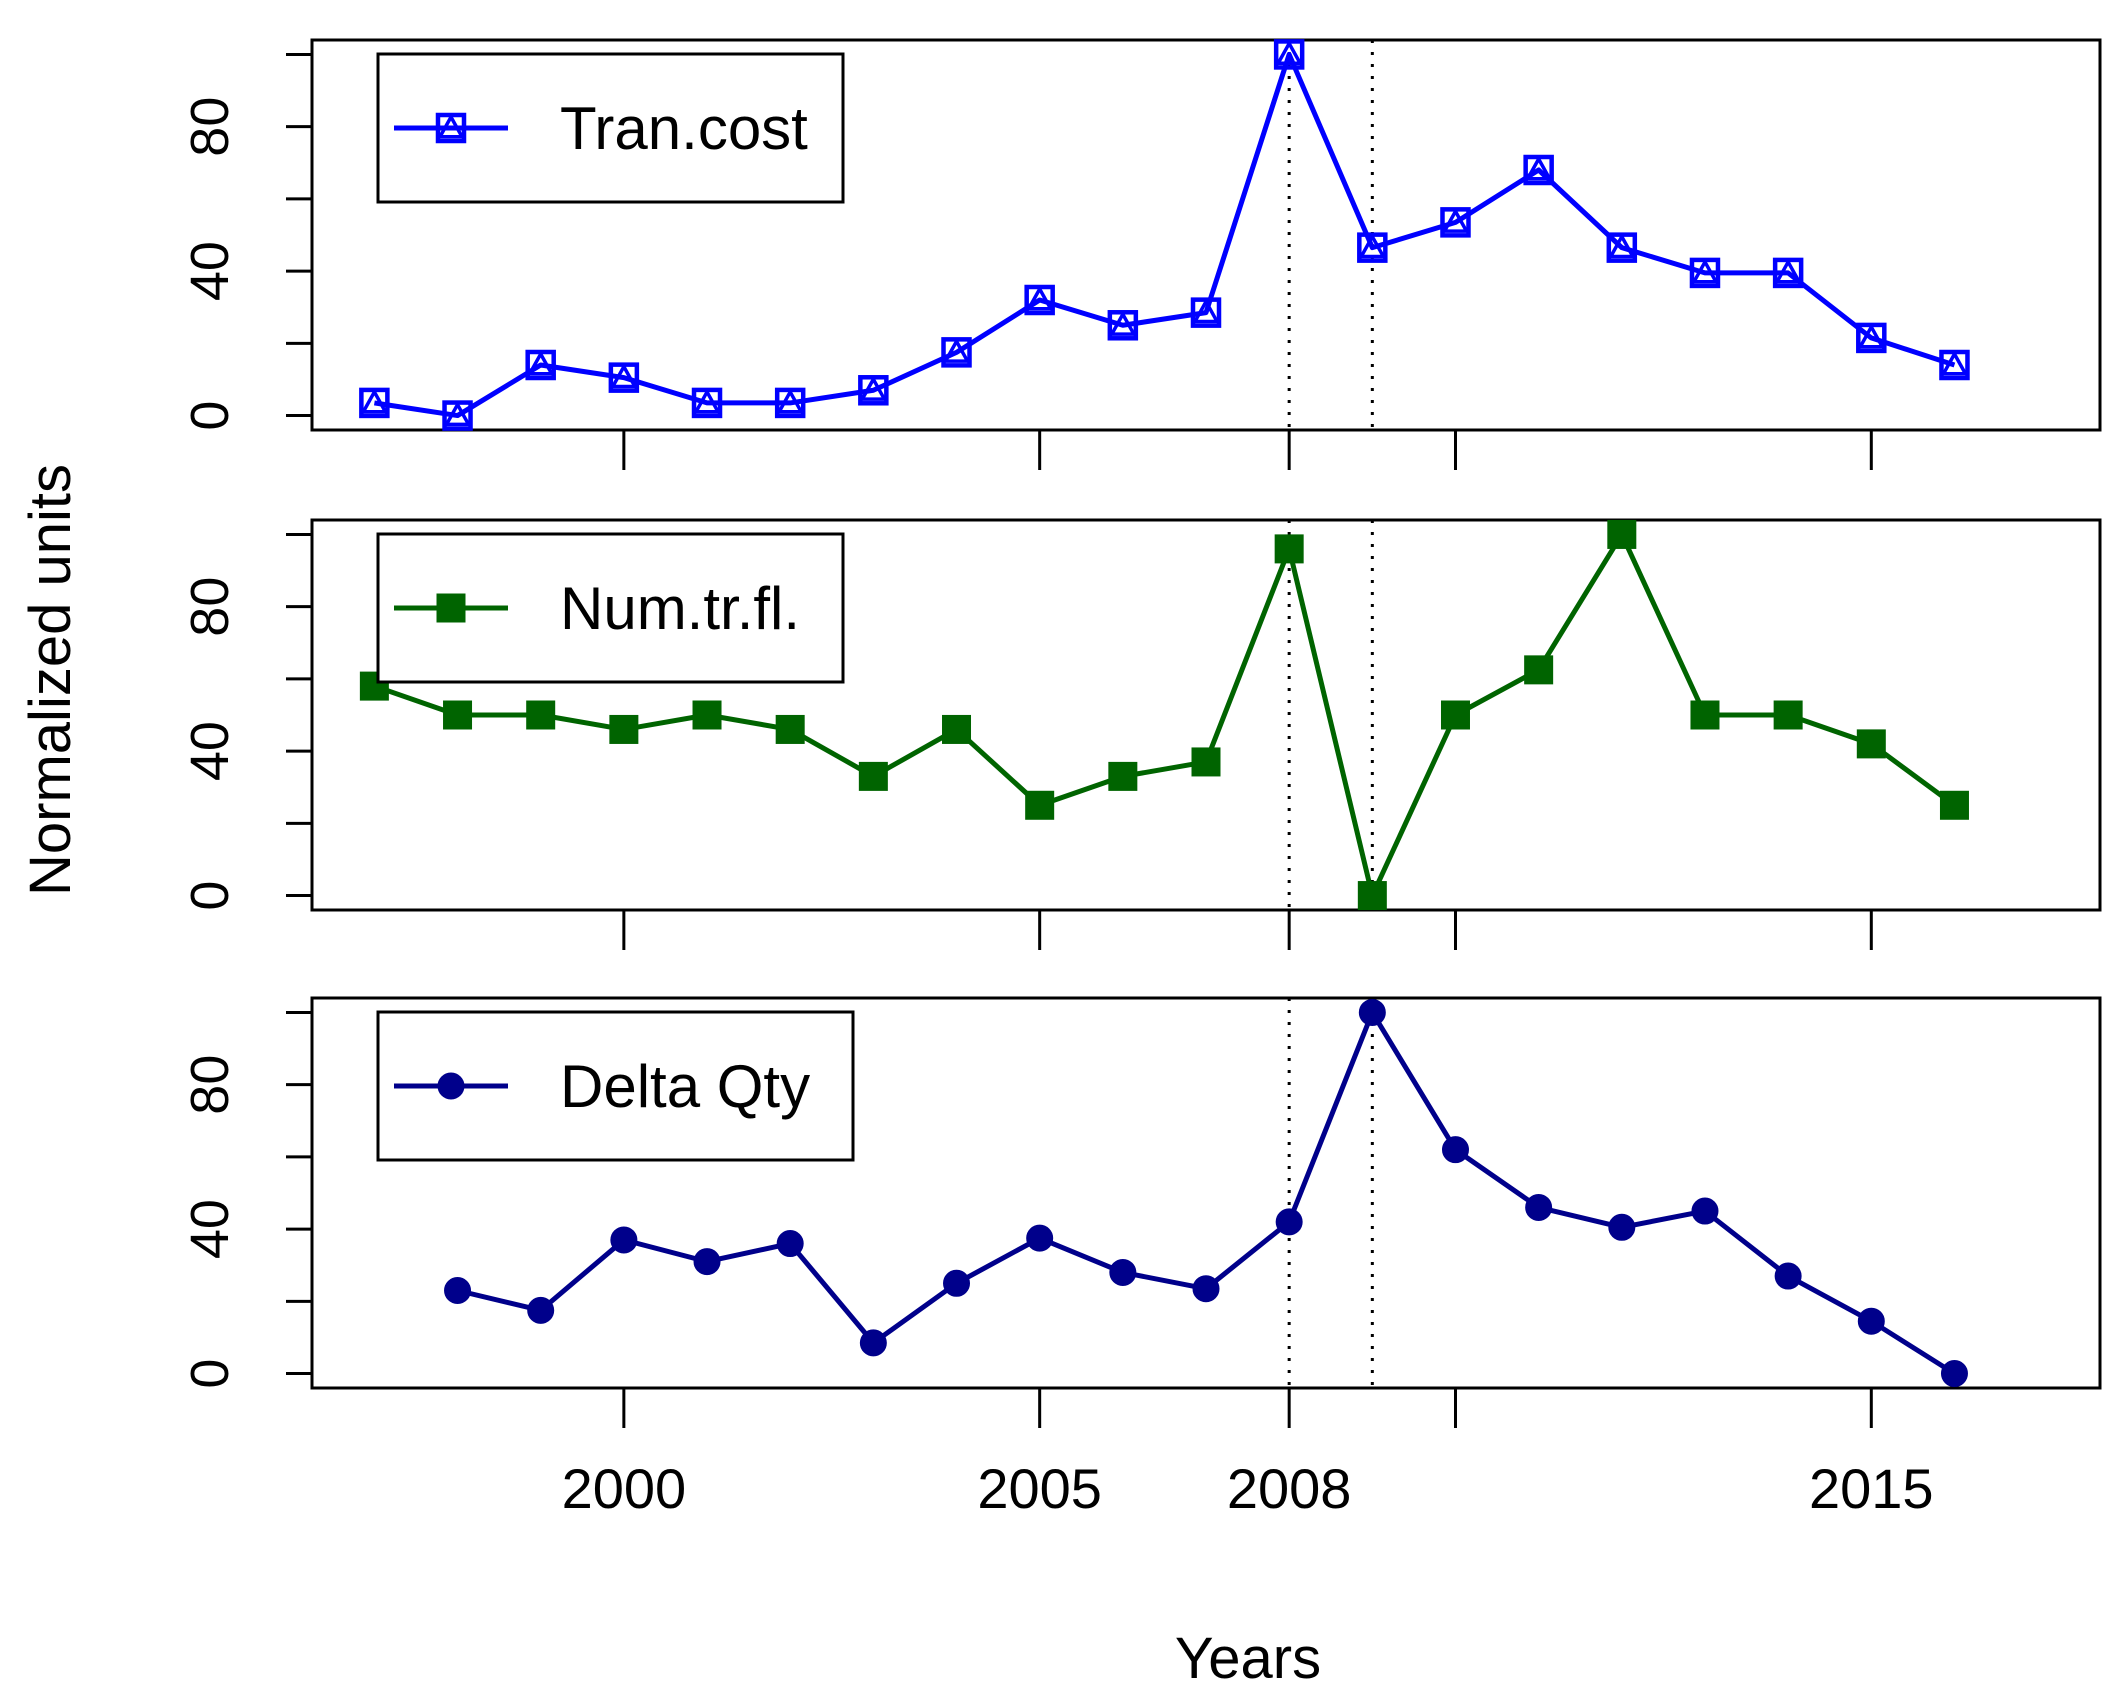 The height and width of the screenshot is (1699, 2118). Describe the element at coordinates (374, 686) in the screenshot. I see `series-2-point-1997` at that location.